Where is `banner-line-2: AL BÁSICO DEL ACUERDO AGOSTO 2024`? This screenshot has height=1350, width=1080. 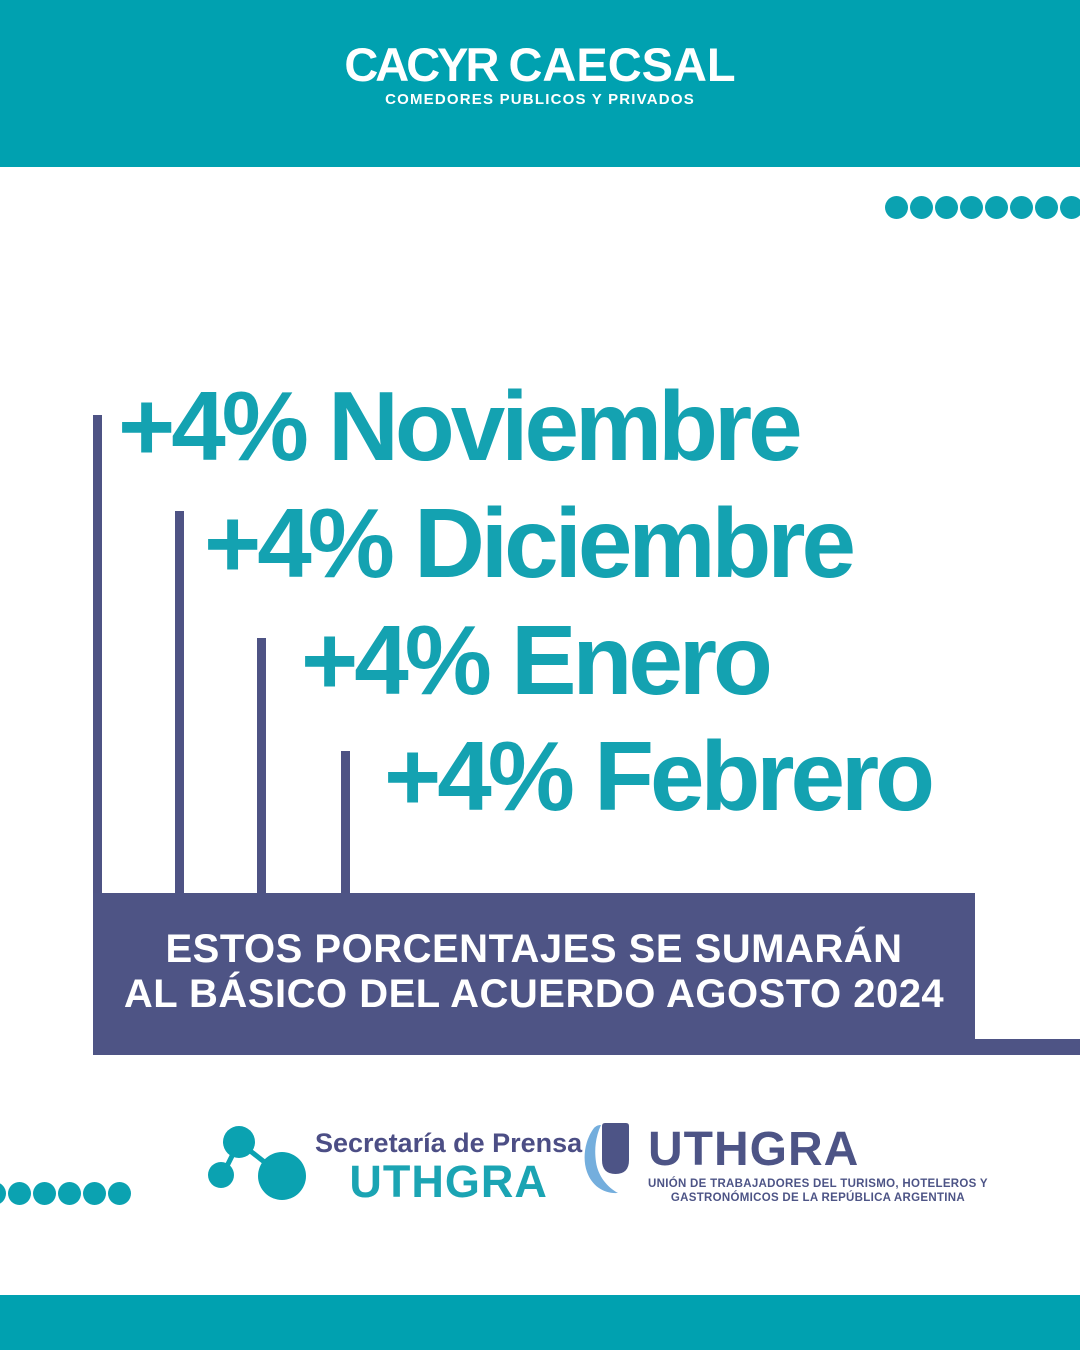 banner-line-2: AL BÁSICO DEL ACUERDO AGOSTO 2024 is located at coordinates (534, 993).